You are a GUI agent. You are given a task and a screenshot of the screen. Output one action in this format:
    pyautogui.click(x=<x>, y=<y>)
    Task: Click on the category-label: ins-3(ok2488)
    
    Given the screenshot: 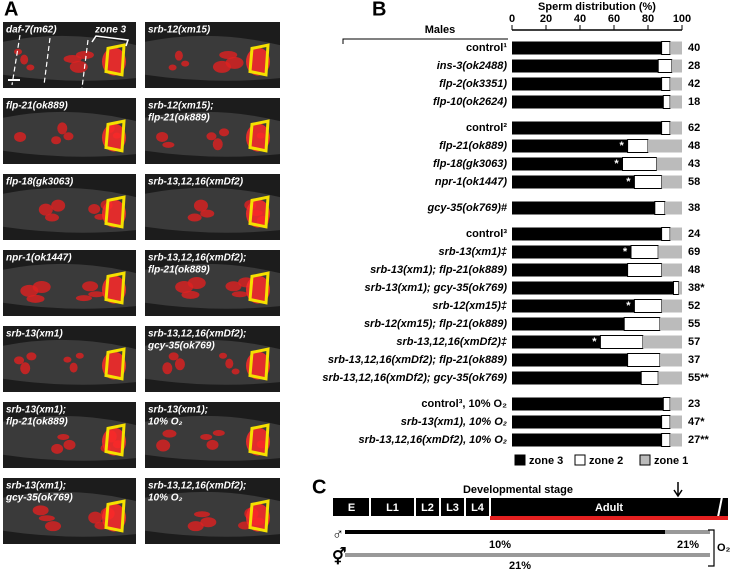 What is the action you would take?
    pyautogui.click(x=472, y=66)
    